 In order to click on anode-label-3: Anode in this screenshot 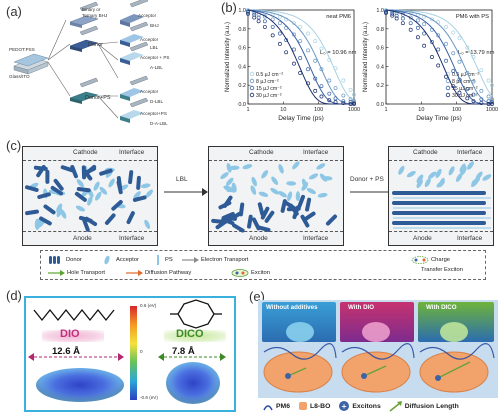, I will do `click(422, 238)`.